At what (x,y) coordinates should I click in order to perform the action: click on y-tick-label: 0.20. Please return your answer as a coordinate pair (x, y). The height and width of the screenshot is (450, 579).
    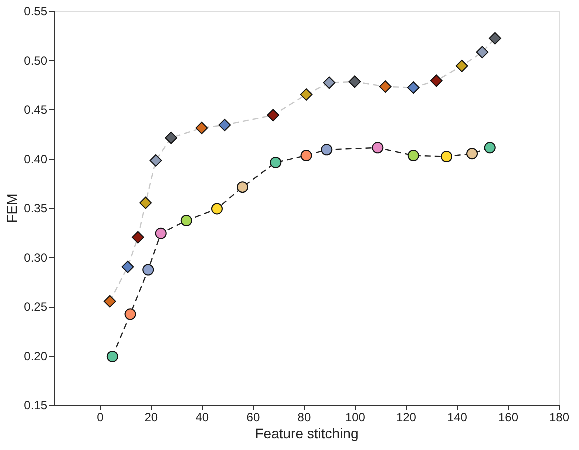
    Looking at the image, I should click on (36, 356).